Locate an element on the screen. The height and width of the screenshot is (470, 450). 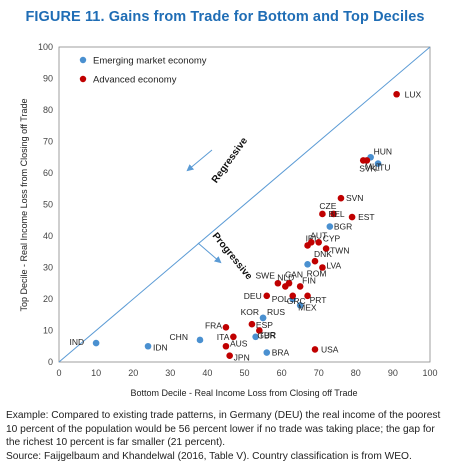
advanced-point-fin is located at coordinates (300, 286).